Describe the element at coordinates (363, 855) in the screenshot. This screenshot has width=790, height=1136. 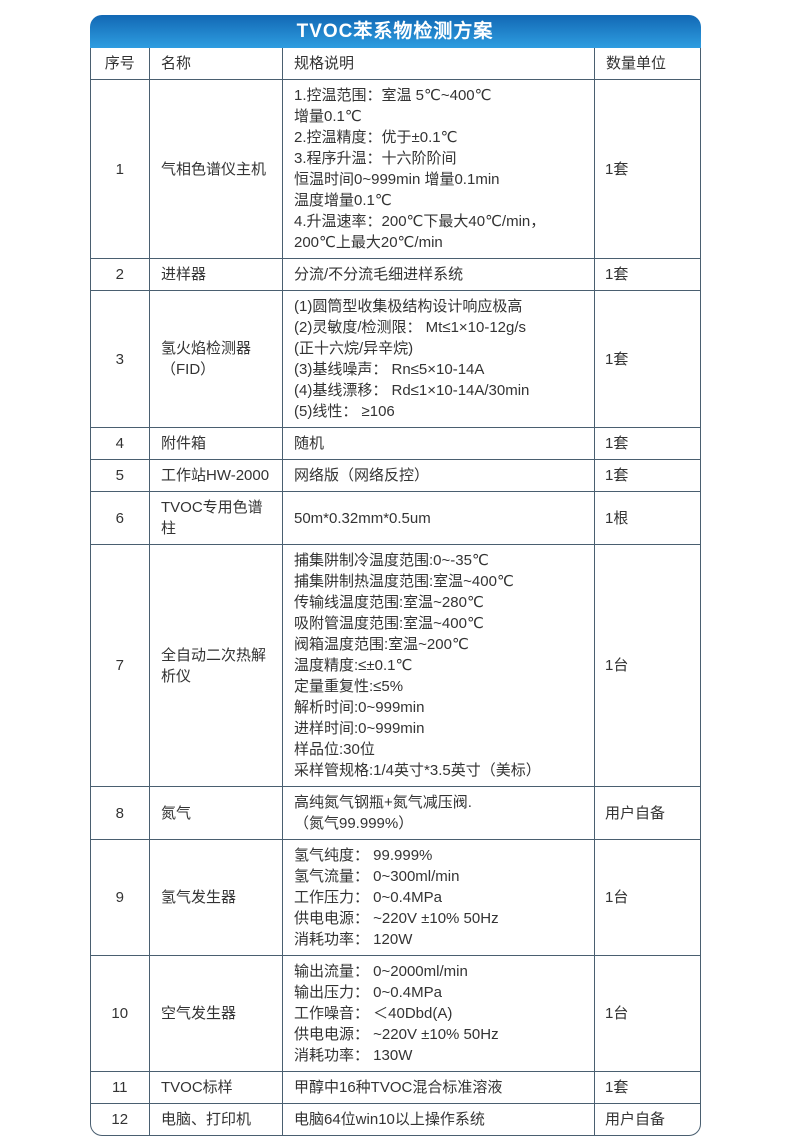
I see `spec-line: 氢气纯度： 99.999%` at that location.